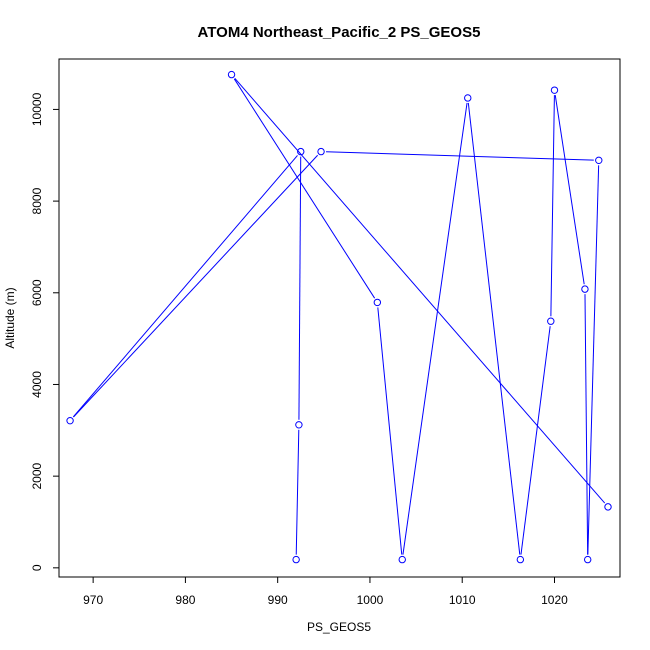  I want to click on y-axis-label: Altitude (m), so click(10, 317).